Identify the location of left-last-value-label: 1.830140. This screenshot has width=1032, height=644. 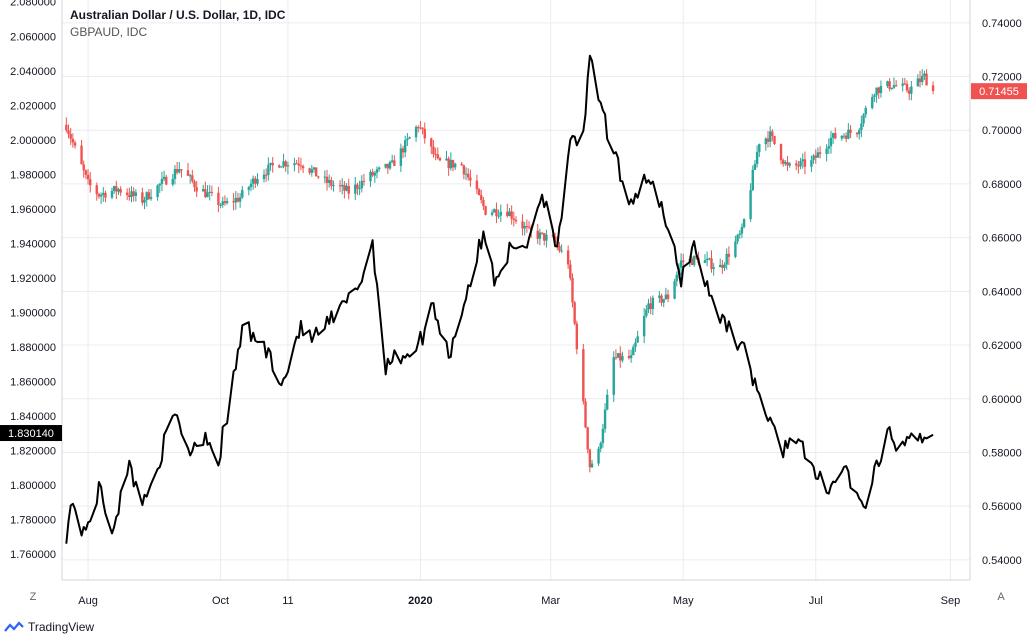
(31, 434).